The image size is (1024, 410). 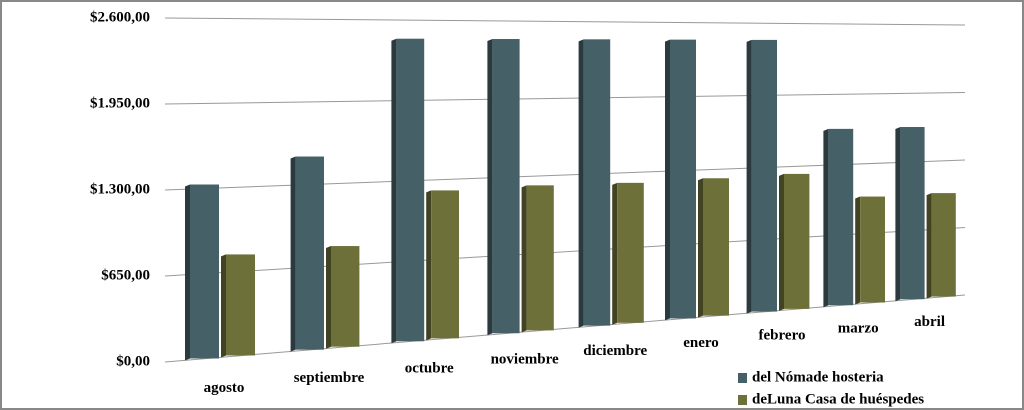 What do you see at coordinates (701, 343) in the screenshot?
I see `x-tick-label: enero` at bounding box center [701, 343].